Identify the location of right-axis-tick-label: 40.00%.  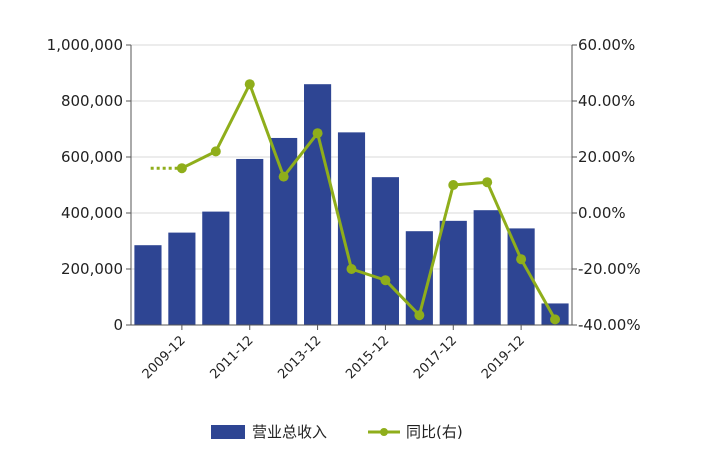
(606, 101).